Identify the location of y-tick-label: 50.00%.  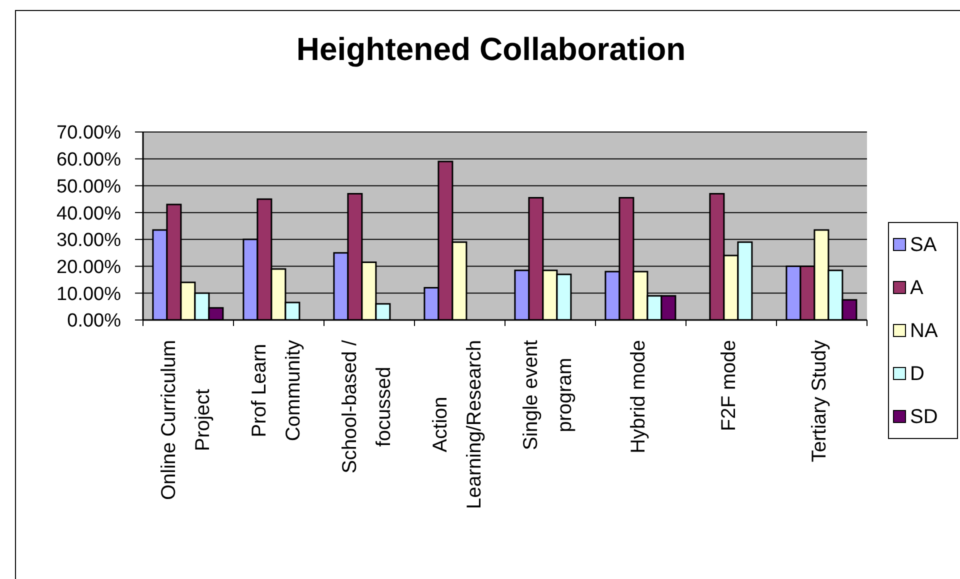
(89, 187).